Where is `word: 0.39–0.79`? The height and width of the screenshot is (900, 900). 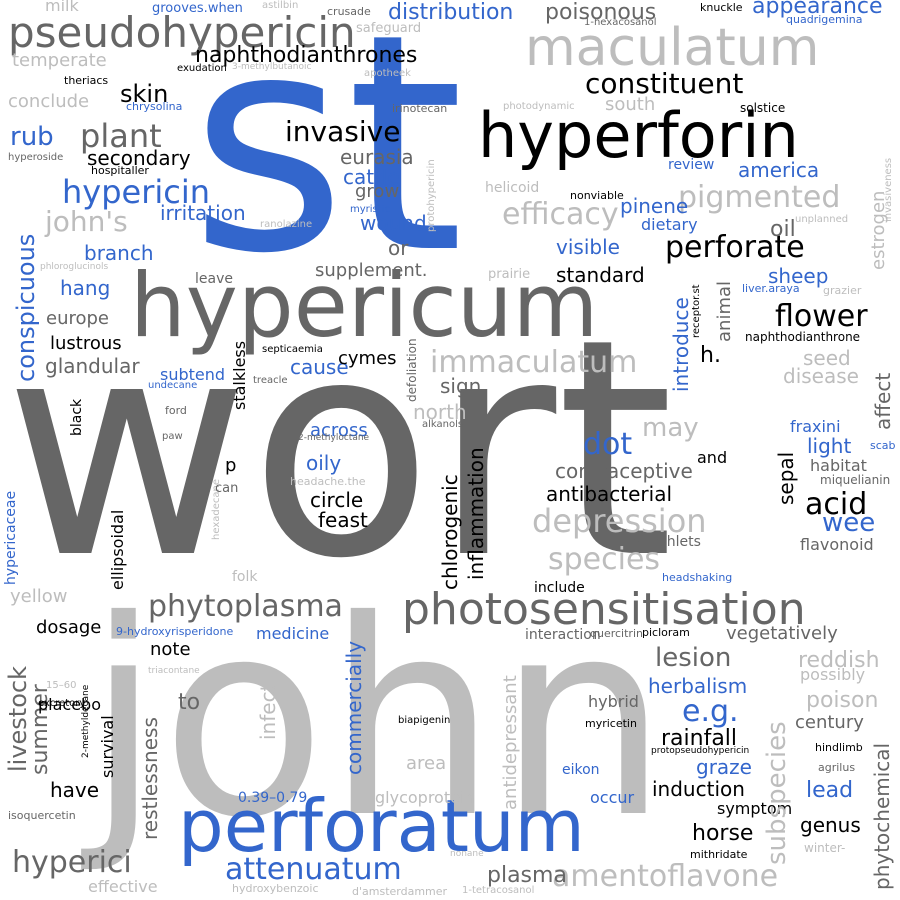
word: 0.39–0.79 is located at coordinates (273, 798).